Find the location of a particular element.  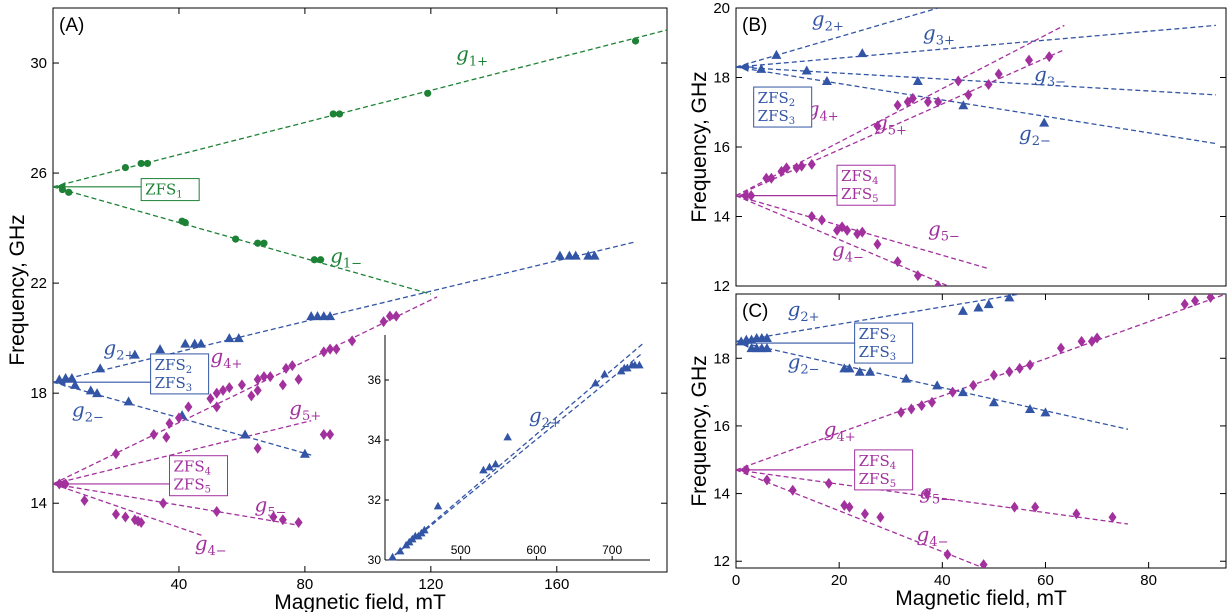

curve-label: g3+ is located at coordinates (939, 34).